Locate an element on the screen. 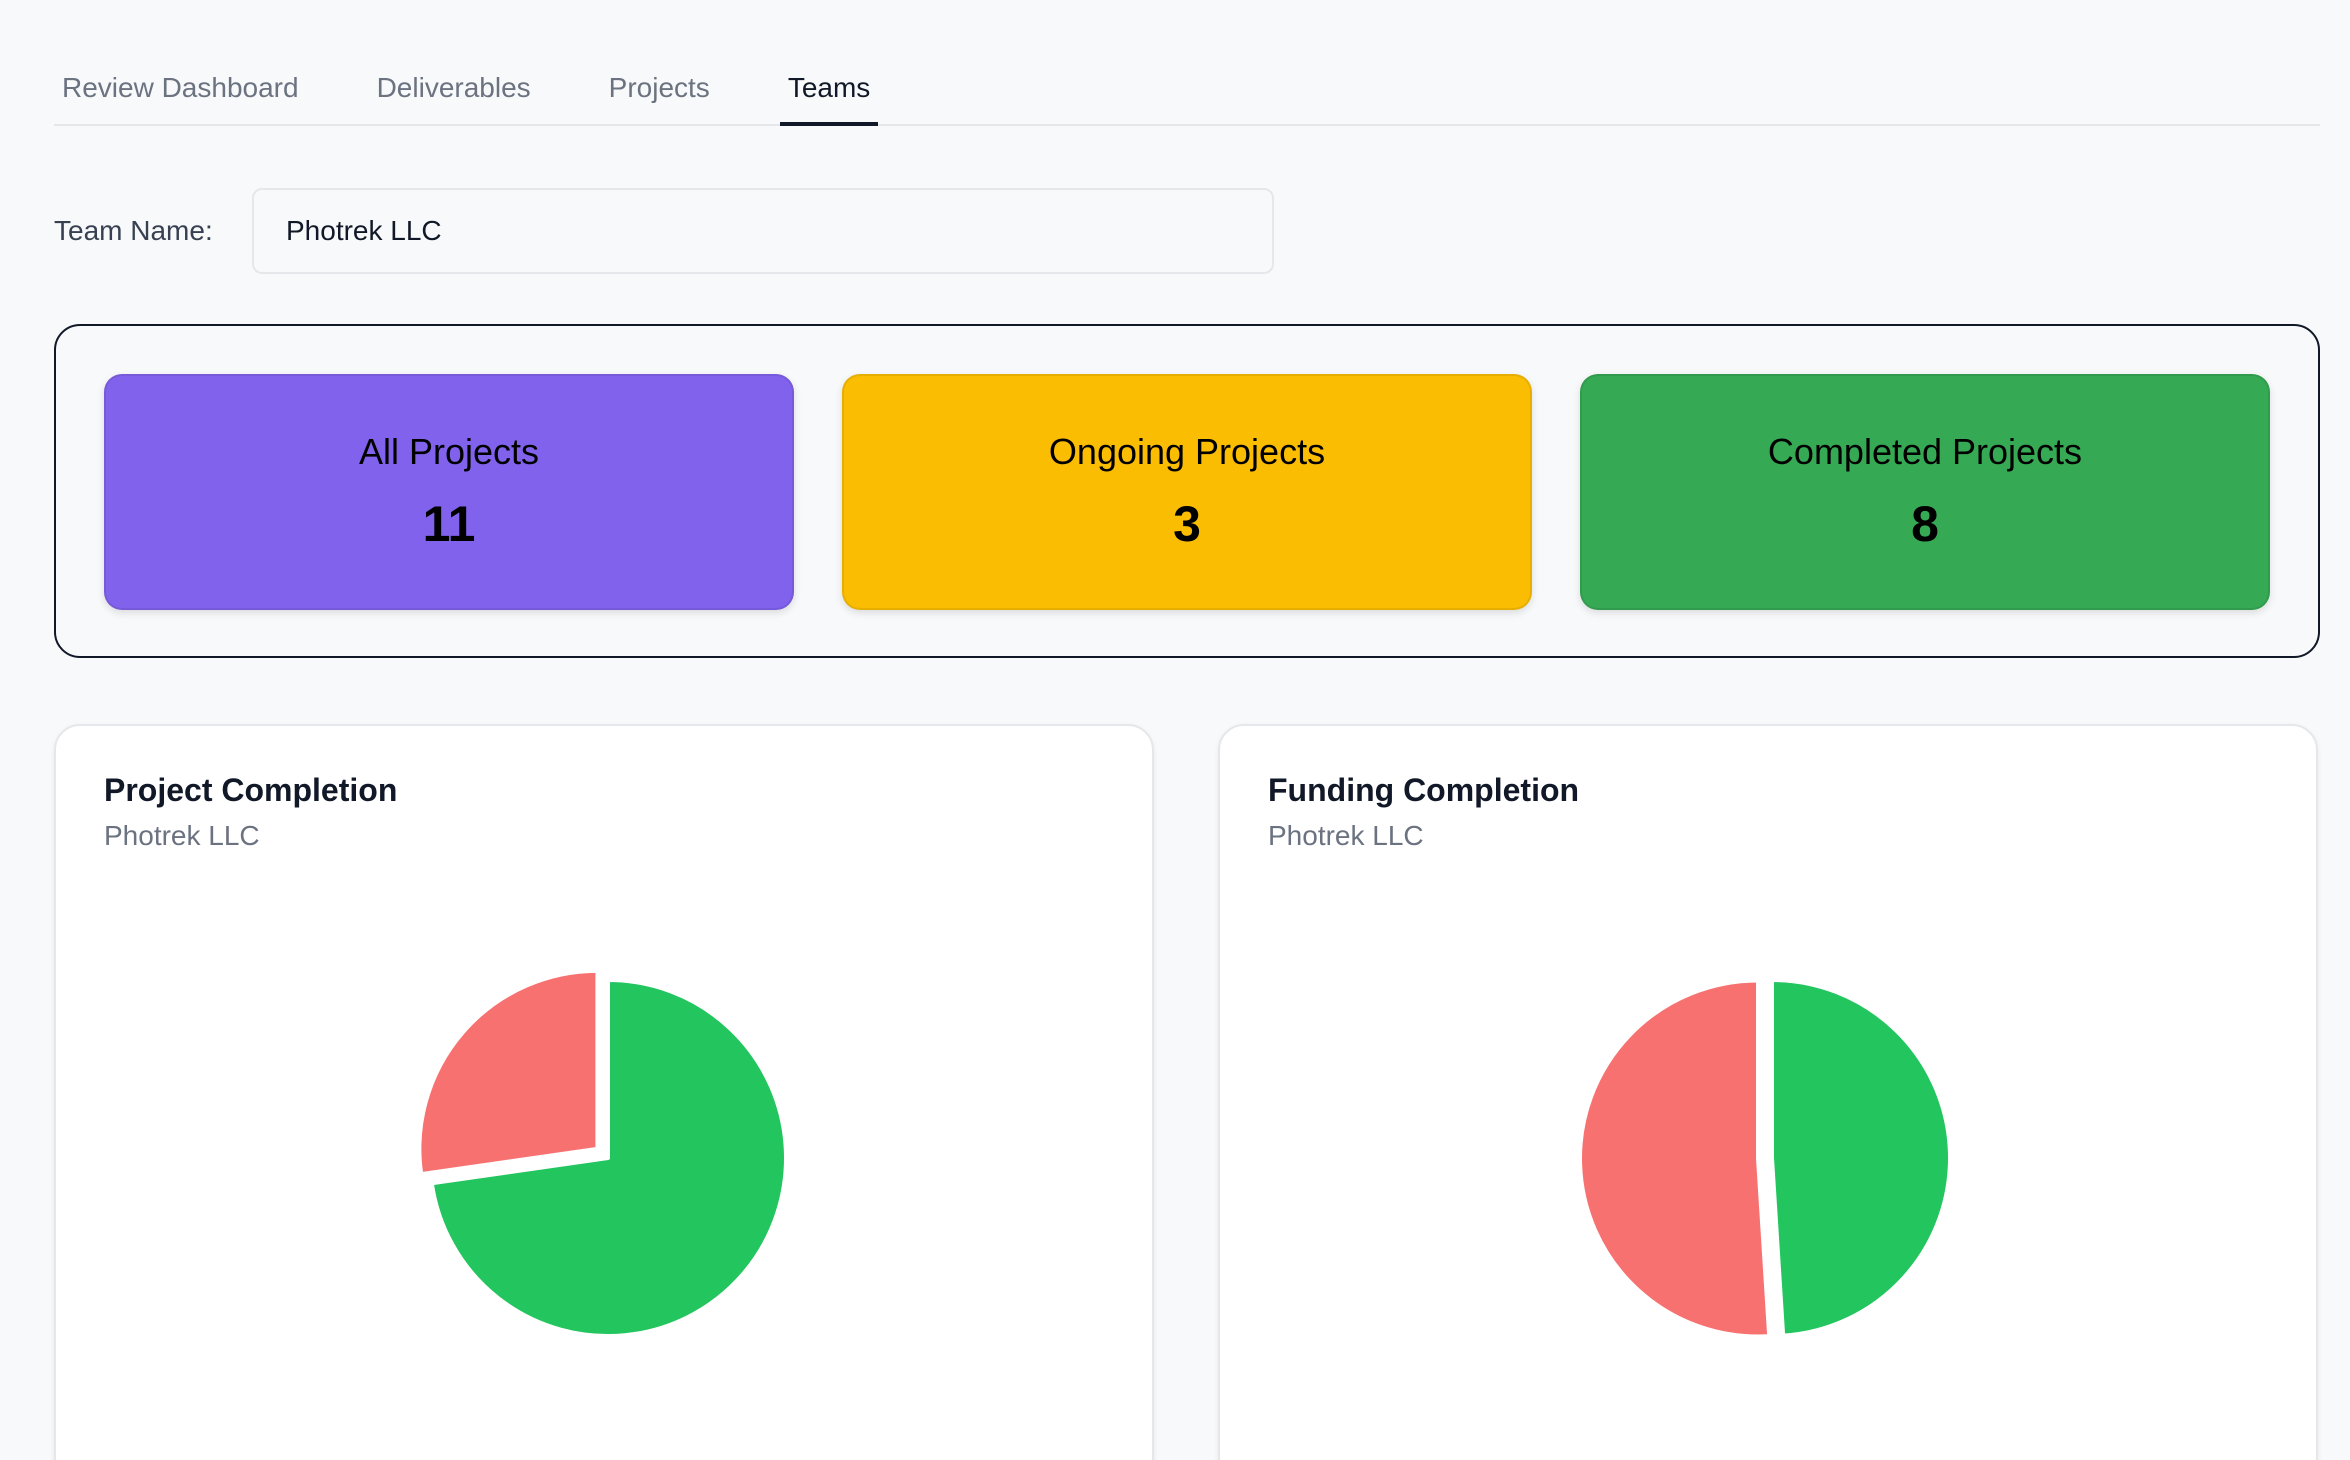 This screenshot has width=2350, height=1460. project-completion-title: Project Completion is located at coordinates (251, 790).